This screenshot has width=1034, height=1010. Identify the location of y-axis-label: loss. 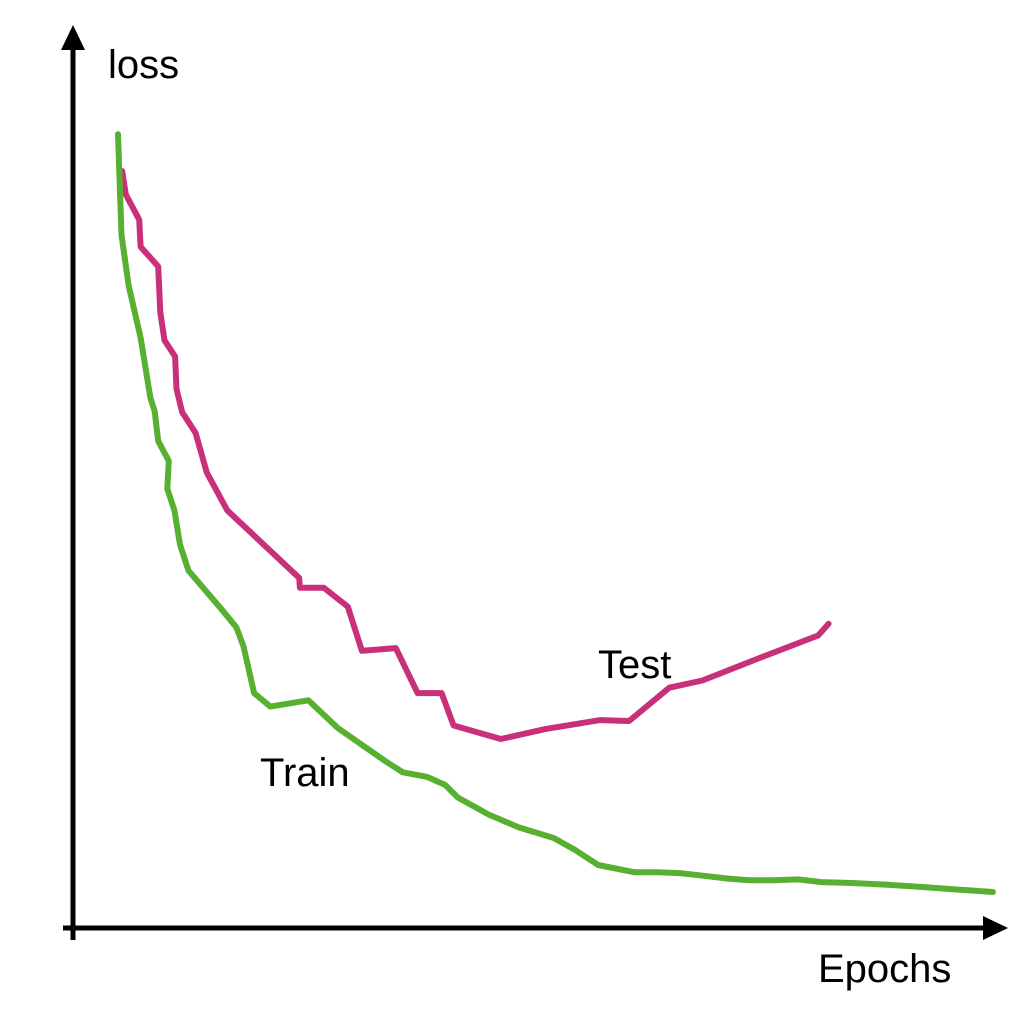
(143, 65).